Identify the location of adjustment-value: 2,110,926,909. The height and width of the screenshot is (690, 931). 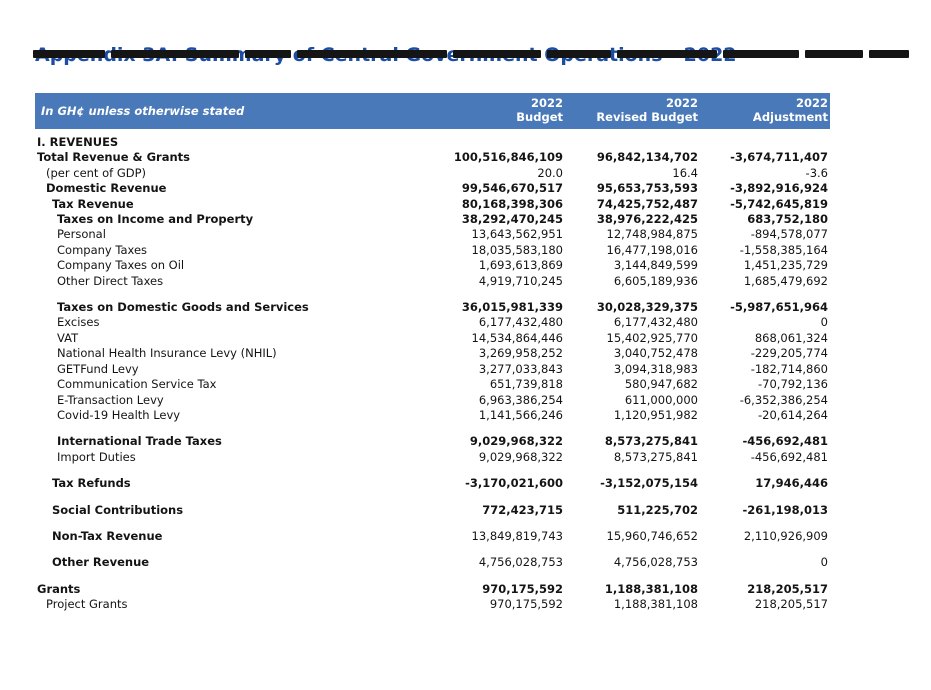
(785, 535).